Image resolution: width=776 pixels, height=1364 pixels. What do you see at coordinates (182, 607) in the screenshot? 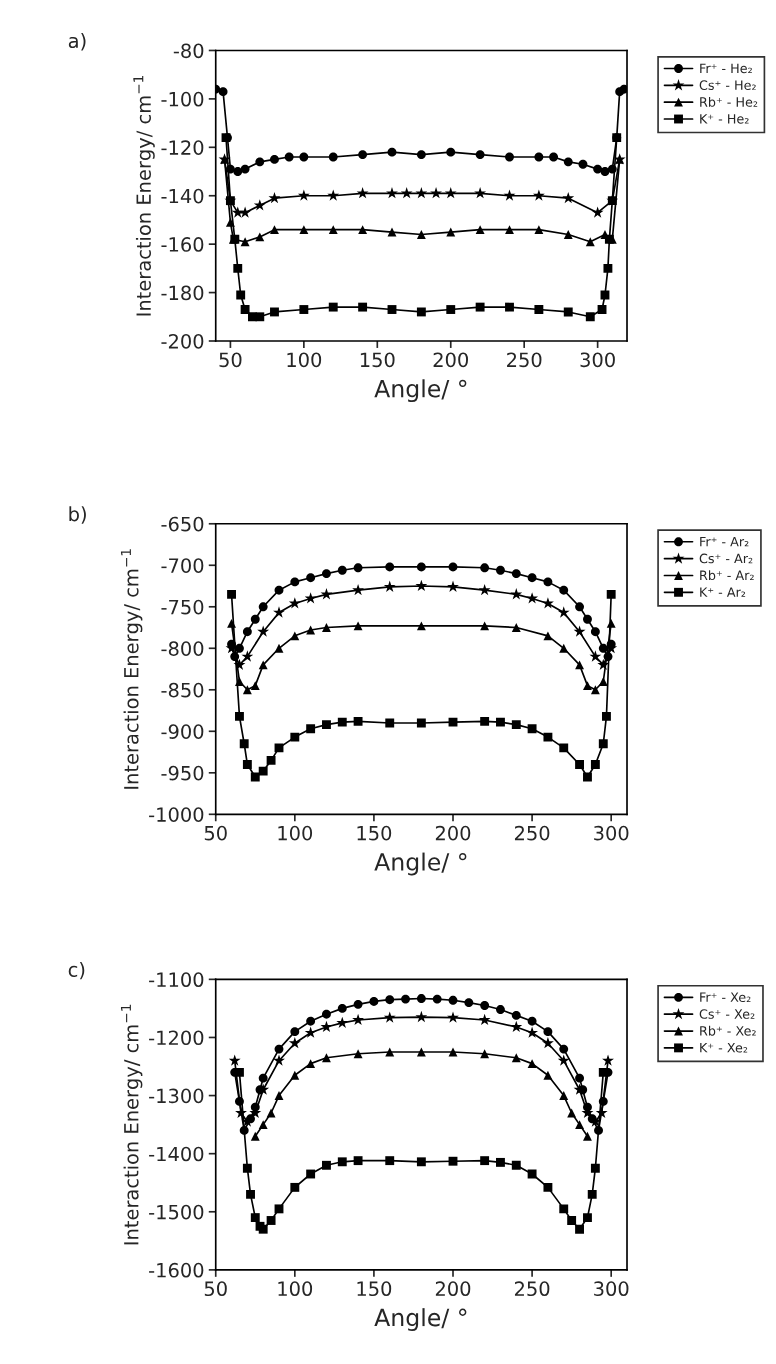
I see `y-tick-label: -750` at bounding box center [182, 607].